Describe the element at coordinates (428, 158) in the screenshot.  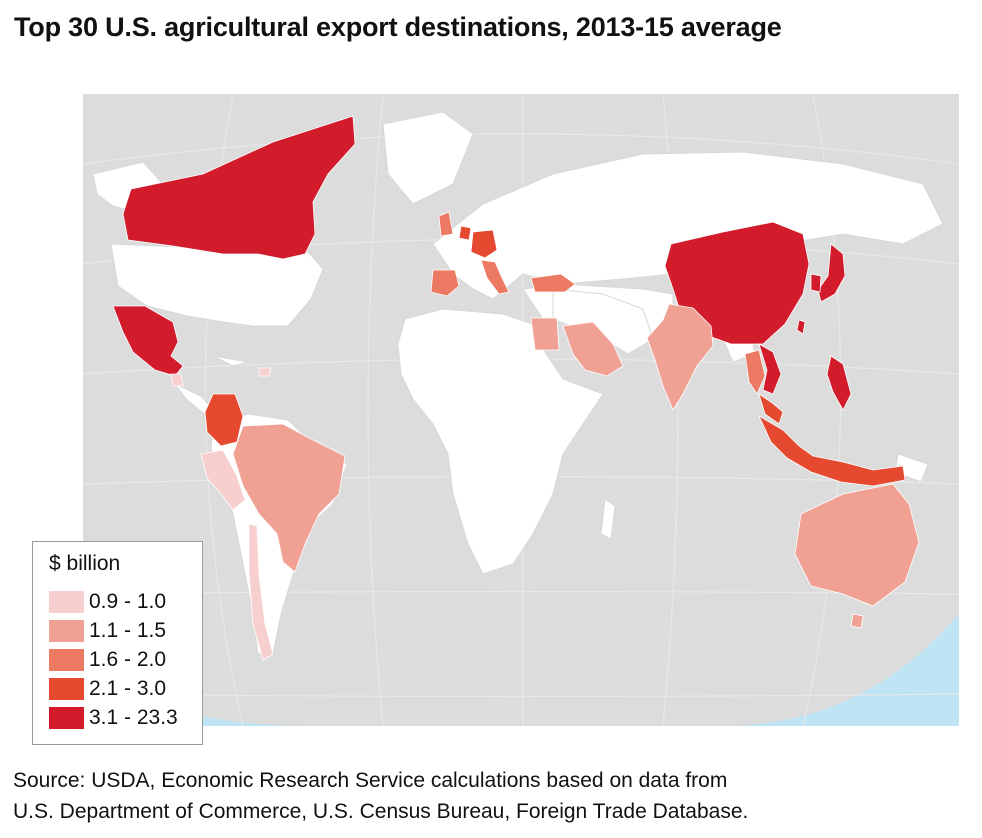
I see `land-greenland` at that location.